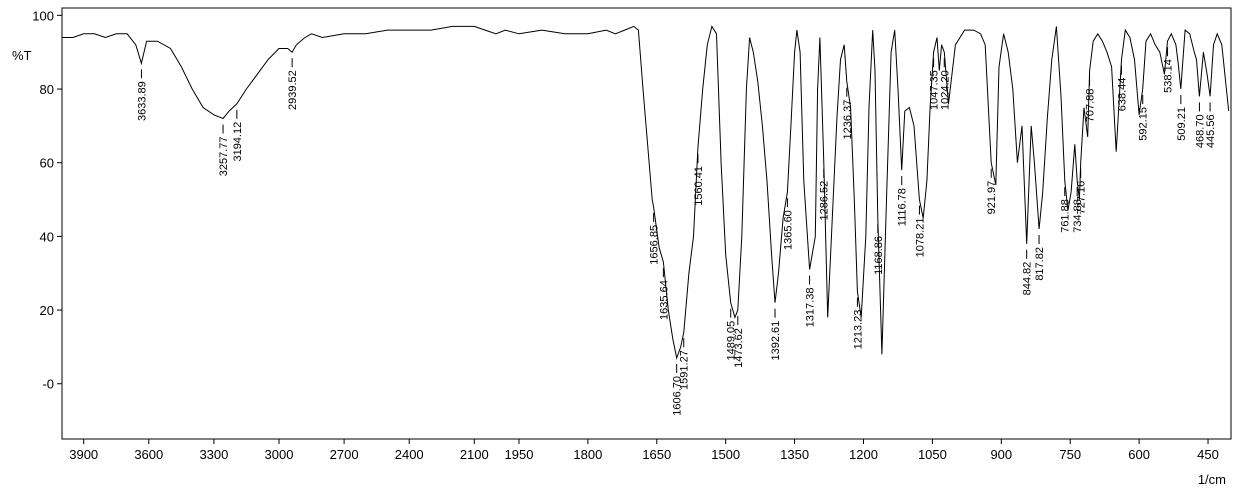 The width and height of the screenshot is (1240, 488). What do you see at coordinates (83, 454) in the screenshot?
I see `x-tick-label: 3900` at bounding box center [83, 454].